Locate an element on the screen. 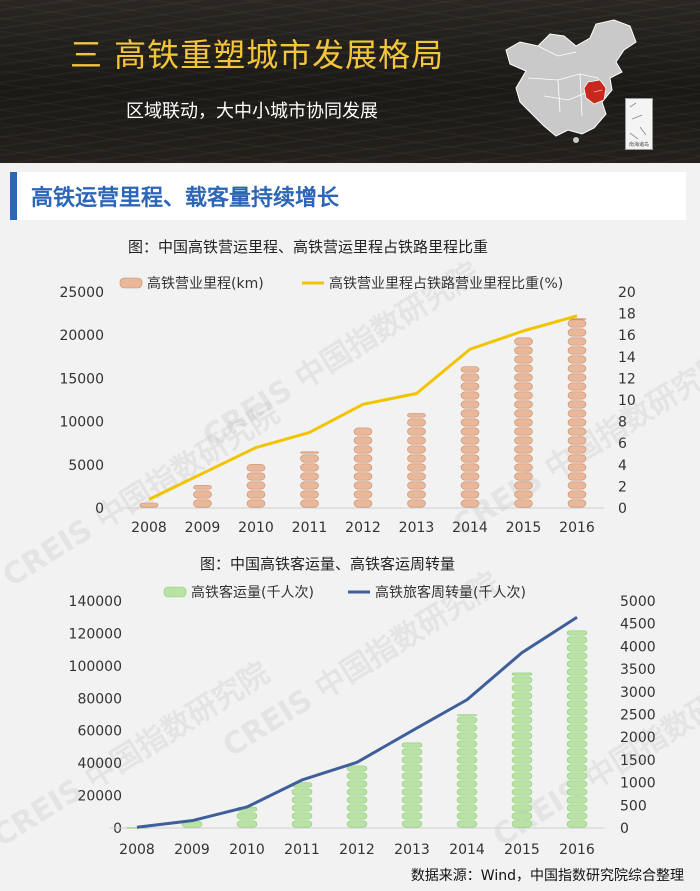 The image size is (700, 891). legend-label: 高铁营业里程(km) is located at coordinates (205, 283).